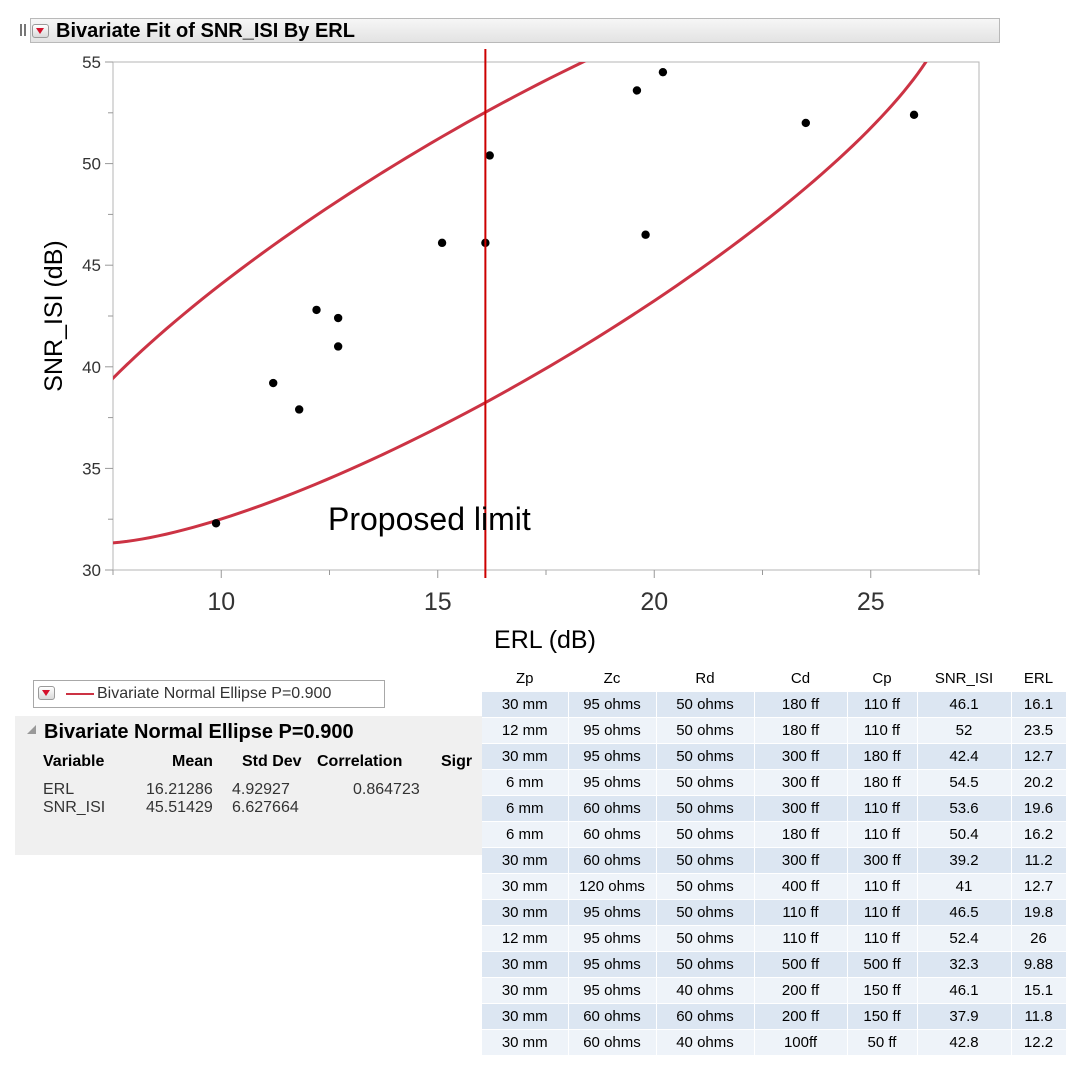  What do you see at coordinates (1039, 964) in the screenshot?
I see `cell-erl: 9.88` at bounding box center [1039, 964].